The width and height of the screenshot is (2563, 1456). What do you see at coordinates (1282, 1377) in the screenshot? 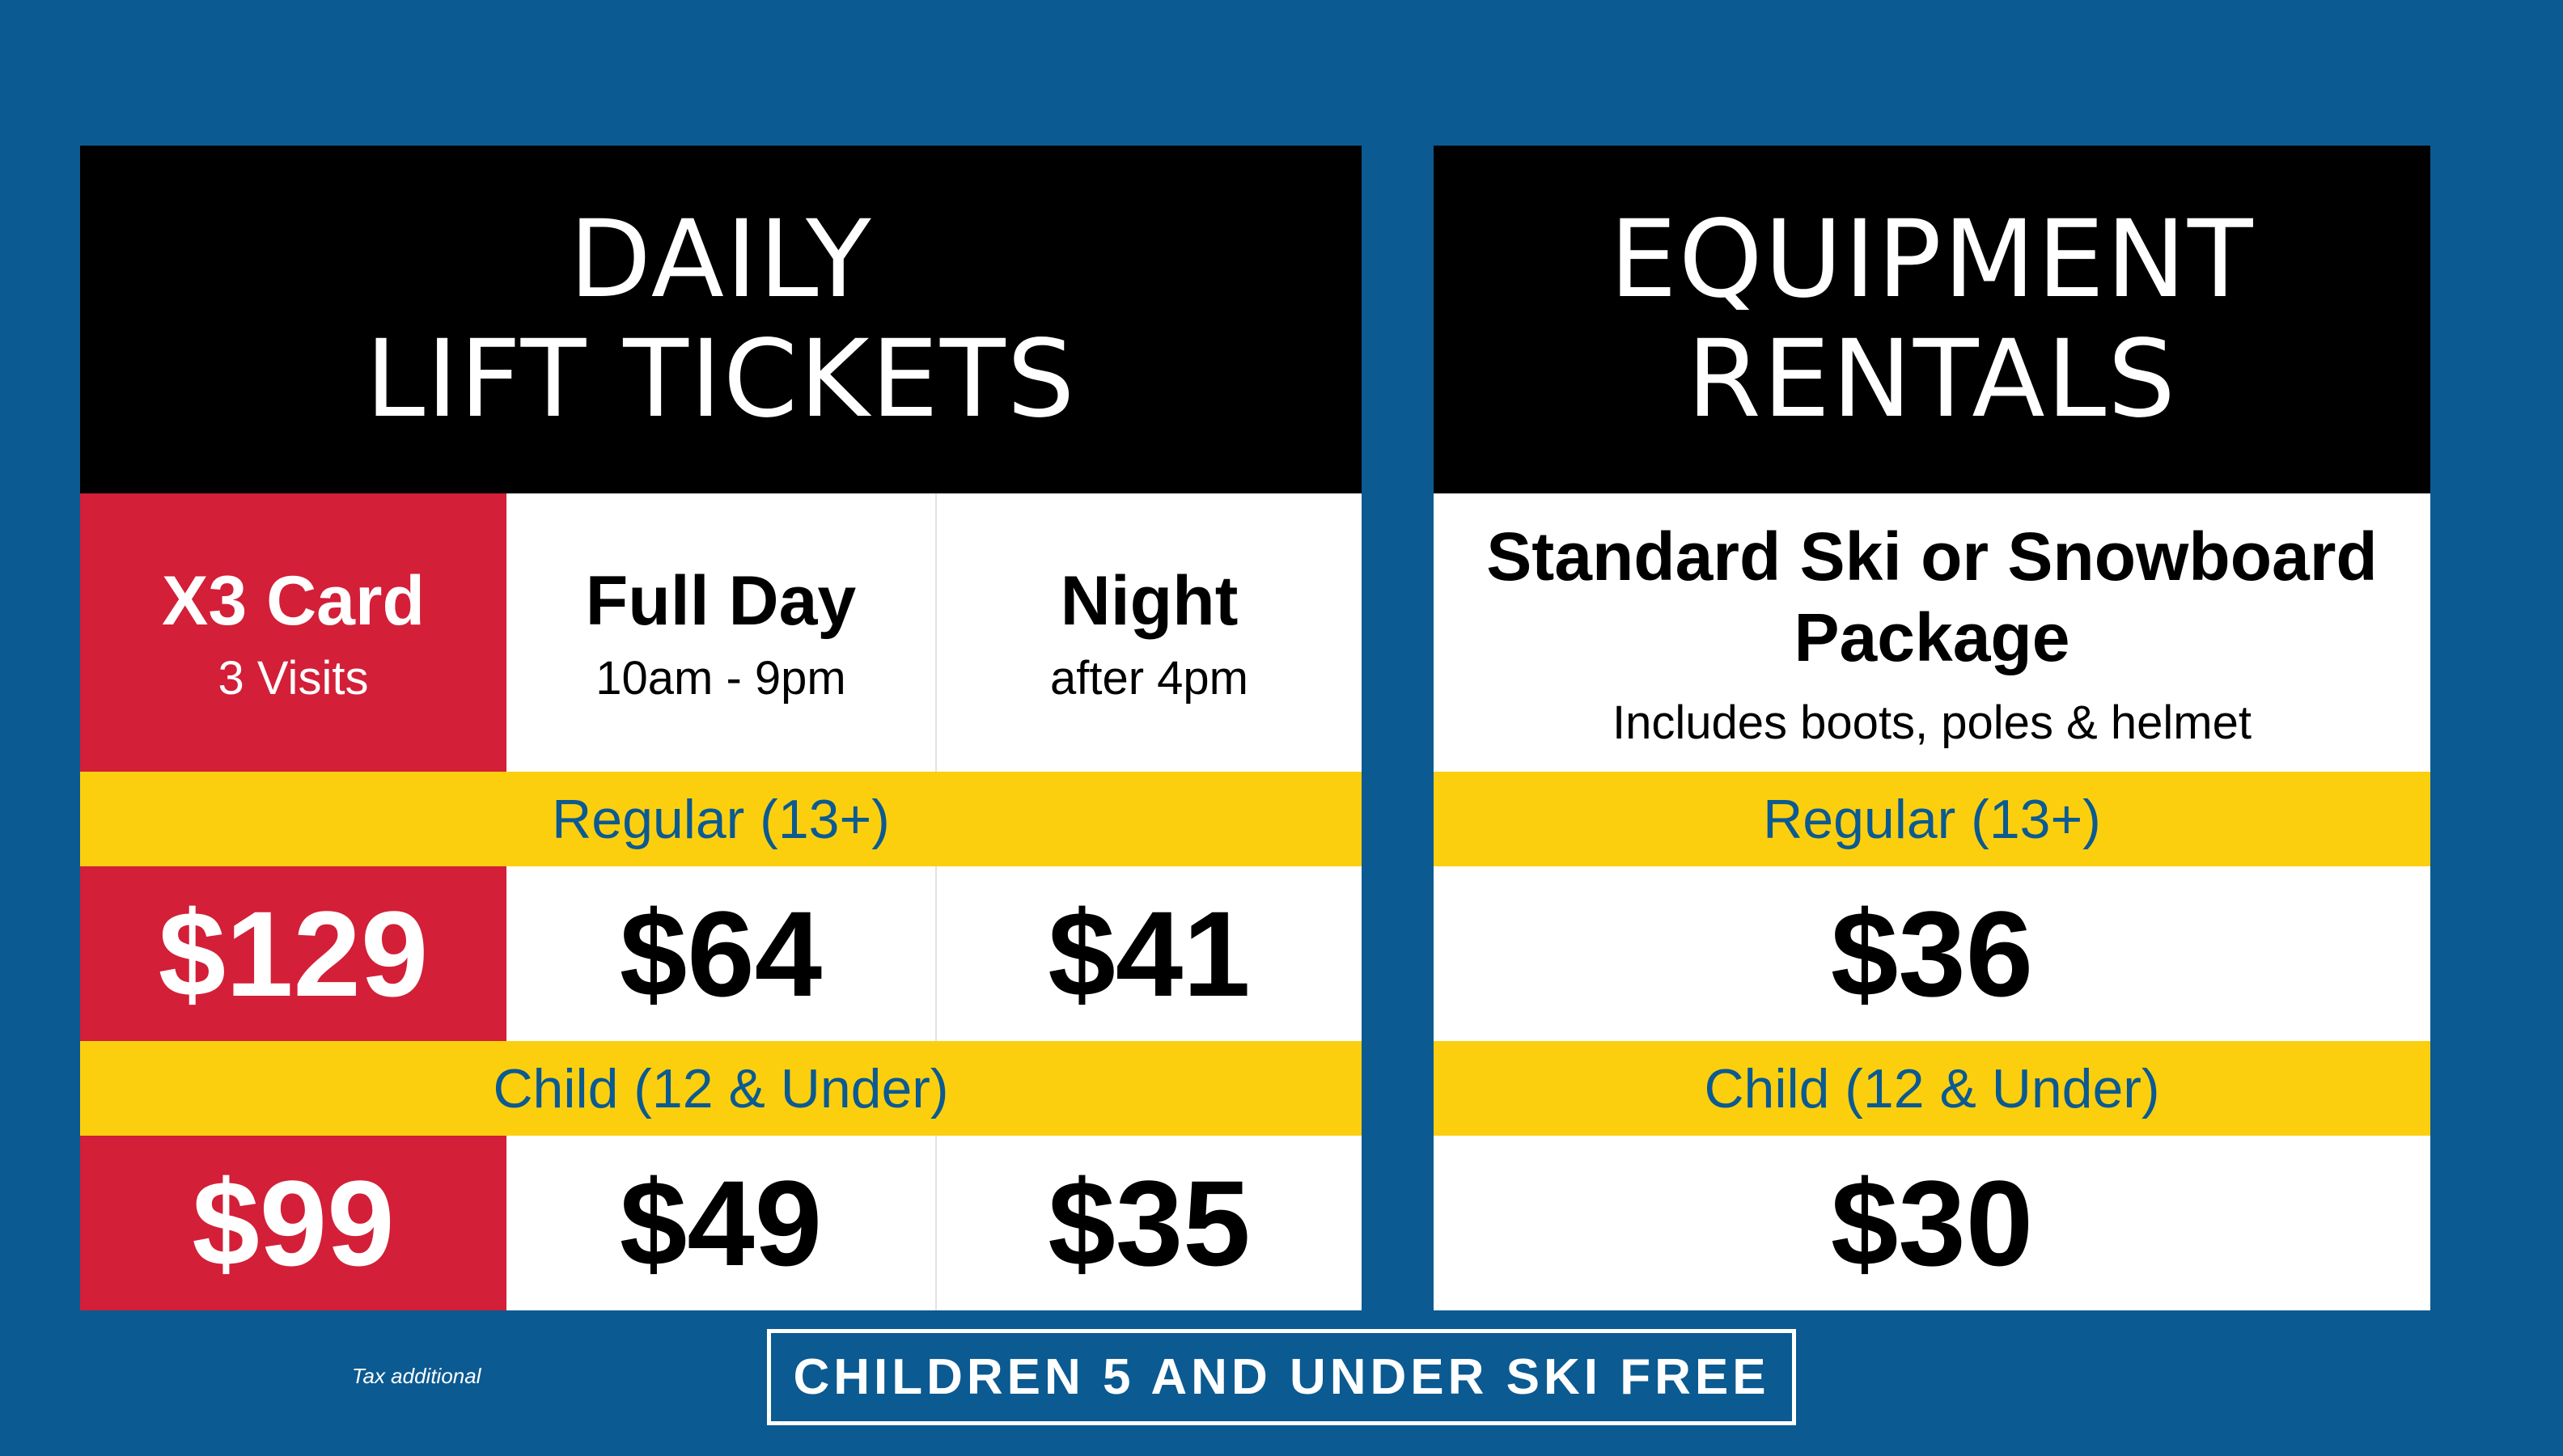
I see `promo-banner: CHILDREN 5 AND UNDER SKI FREE` at bounding box center [1282, 1377].